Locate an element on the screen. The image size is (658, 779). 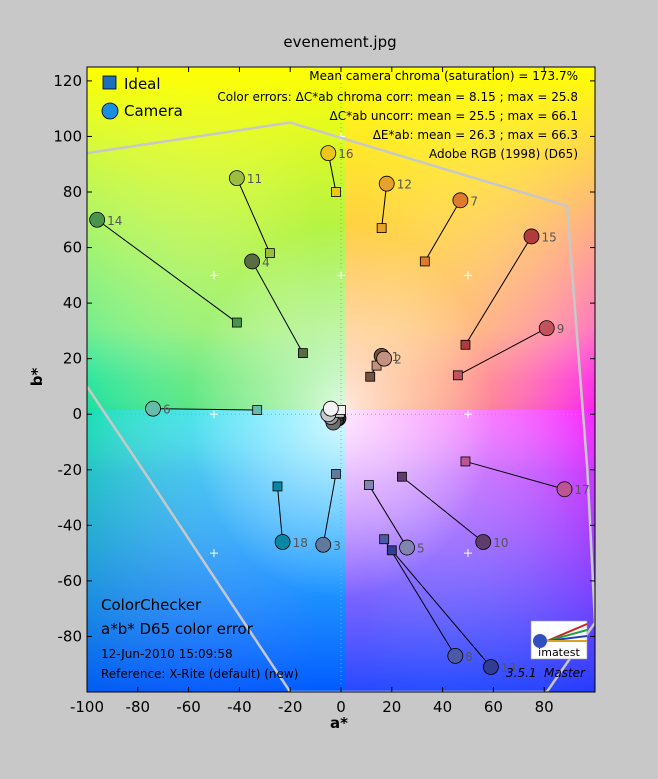
caption-chart-subtitle: a*b* D65 color error is located at coordinates (177, 629).